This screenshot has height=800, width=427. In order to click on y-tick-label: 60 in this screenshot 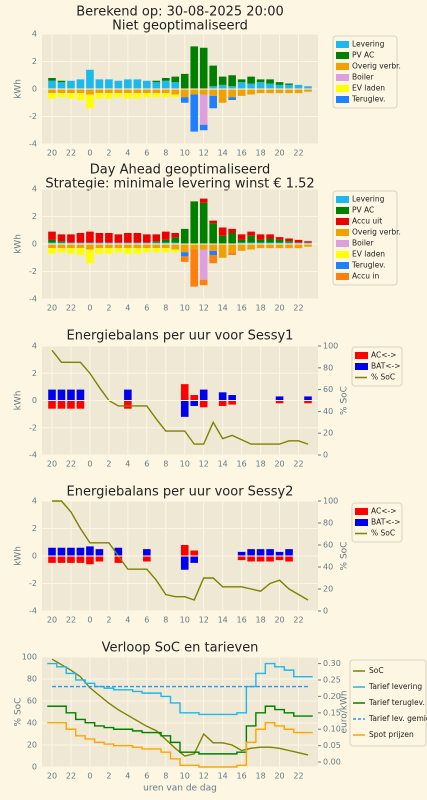, I will do `click(32, 701)`.